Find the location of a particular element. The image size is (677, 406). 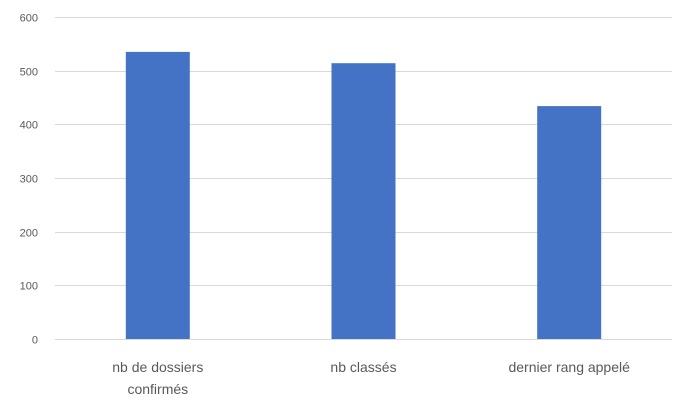

y-axis-ticks: 0 100 200 300 400 500 600 is located at coordinates (29, 180).